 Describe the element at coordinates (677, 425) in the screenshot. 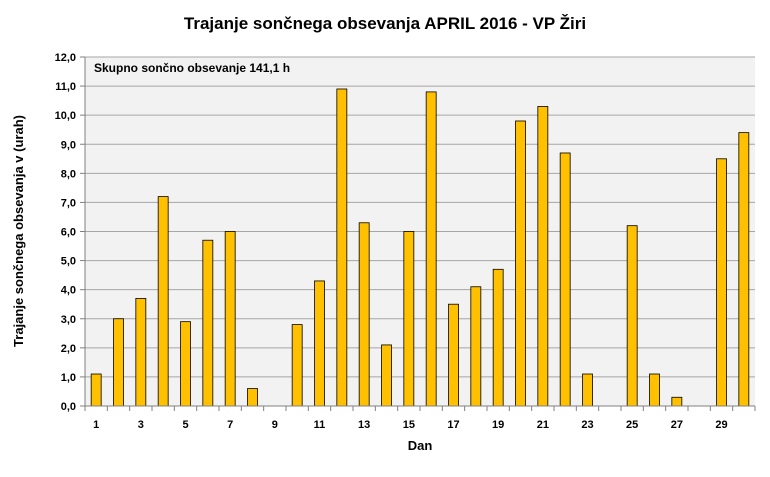

I see `x-tick-label: 27` at that location.